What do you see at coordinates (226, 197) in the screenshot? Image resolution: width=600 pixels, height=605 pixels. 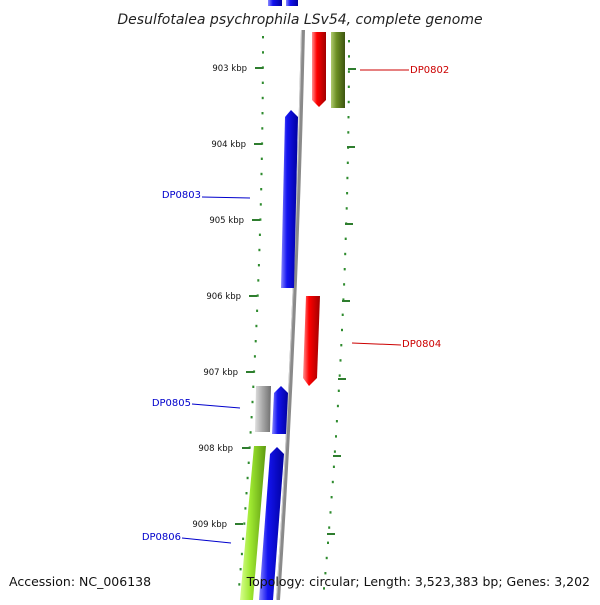 I see `leader-line-dp0803` at bounding box center [226, 197].